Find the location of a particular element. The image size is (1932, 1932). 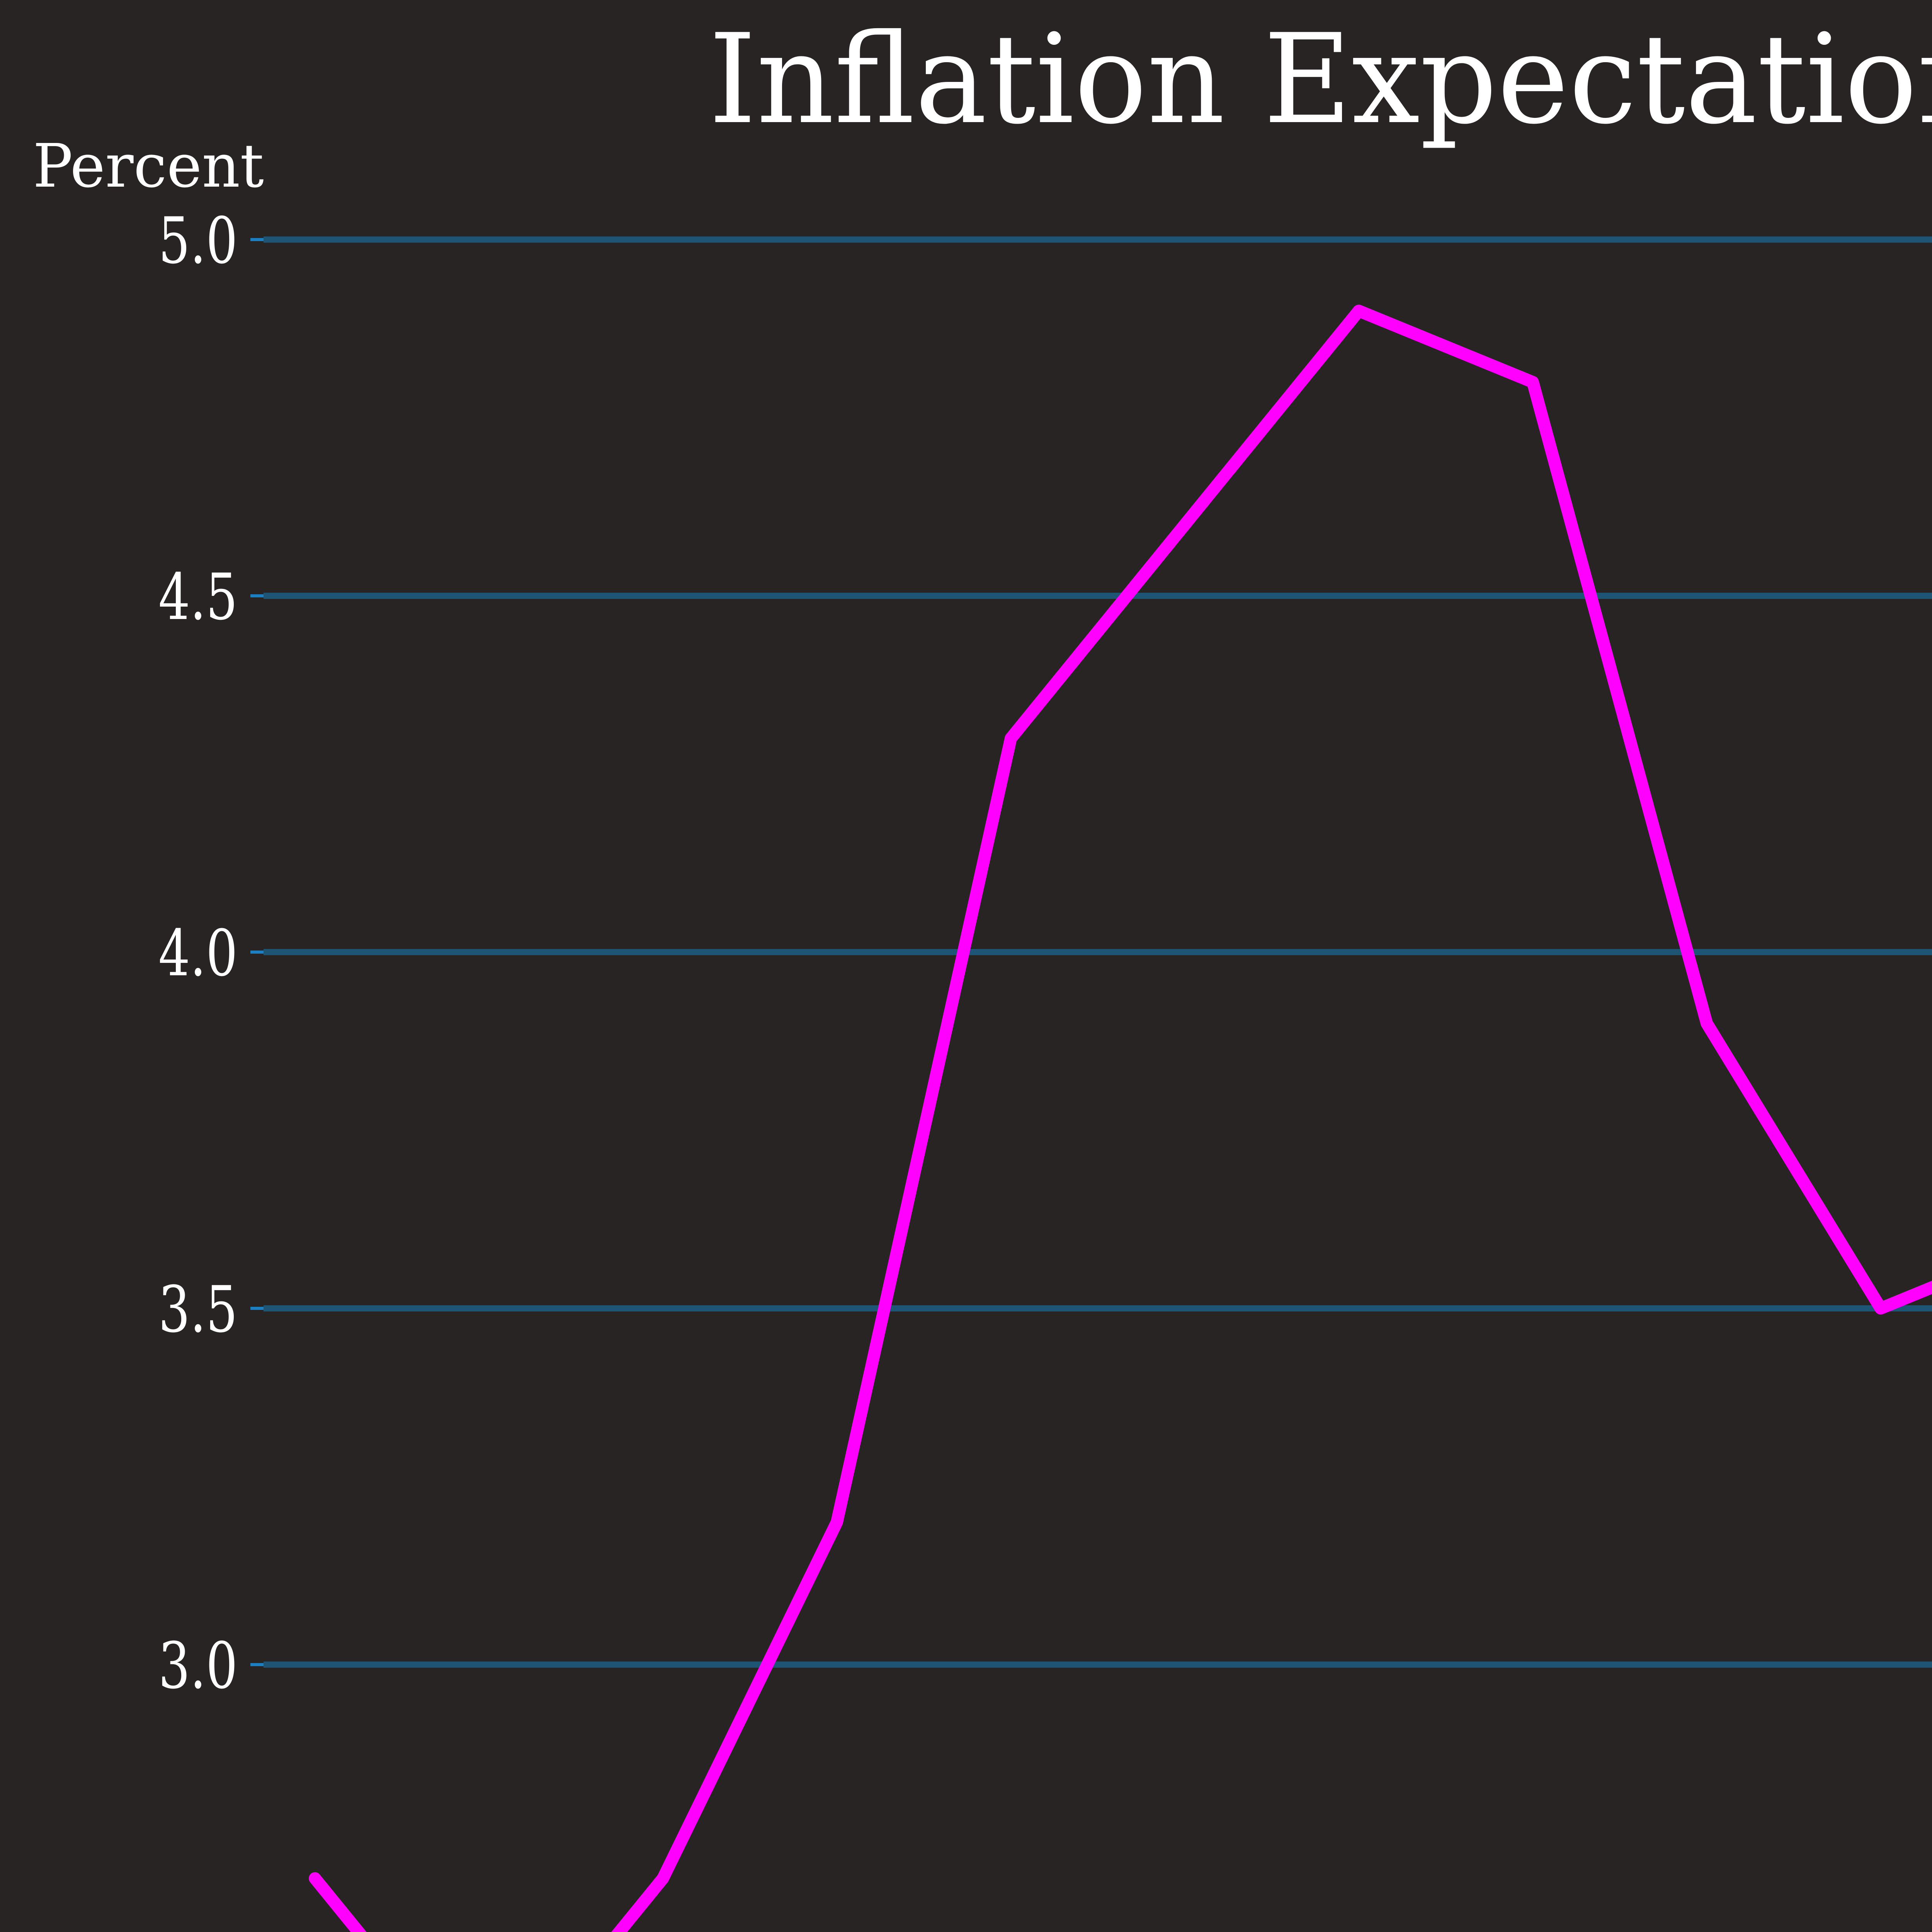

y-tick-mark-group is located at coordinates (257, 952).